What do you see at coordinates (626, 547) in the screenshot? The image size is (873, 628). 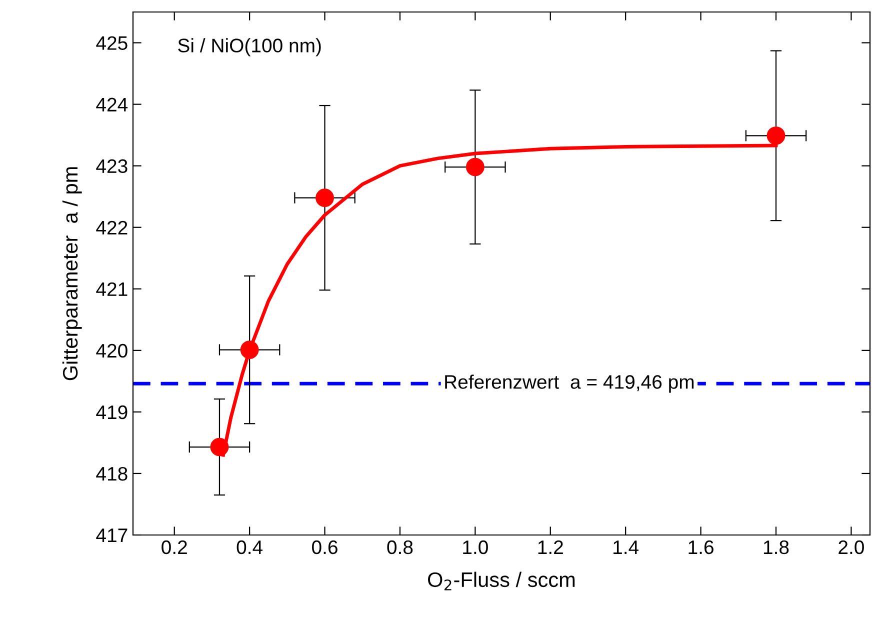 I see `x-tick-label: 1.4` at bounding box center [626, 547].